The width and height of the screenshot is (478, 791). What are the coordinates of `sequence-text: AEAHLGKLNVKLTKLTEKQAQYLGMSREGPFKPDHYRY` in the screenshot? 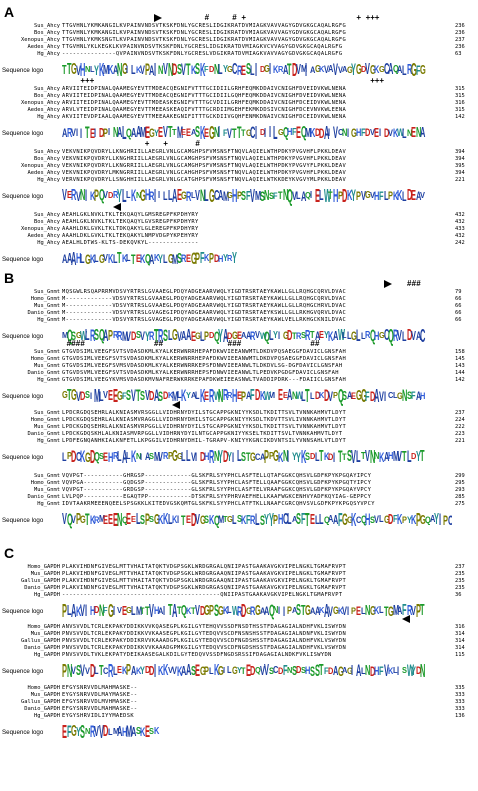 It's located at (130, 215).